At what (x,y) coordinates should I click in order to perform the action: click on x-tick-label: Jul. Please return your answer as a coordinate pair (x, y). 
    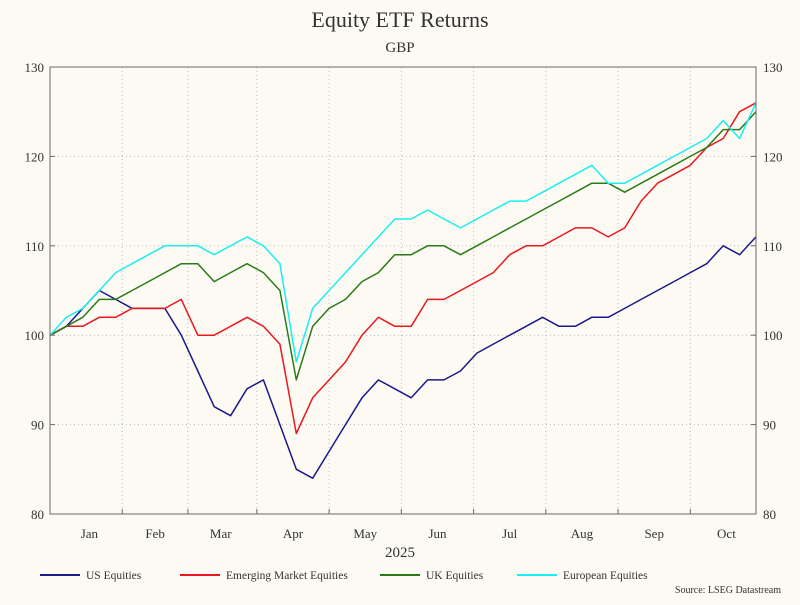
    Looking at the image, I should click on (510, 533).